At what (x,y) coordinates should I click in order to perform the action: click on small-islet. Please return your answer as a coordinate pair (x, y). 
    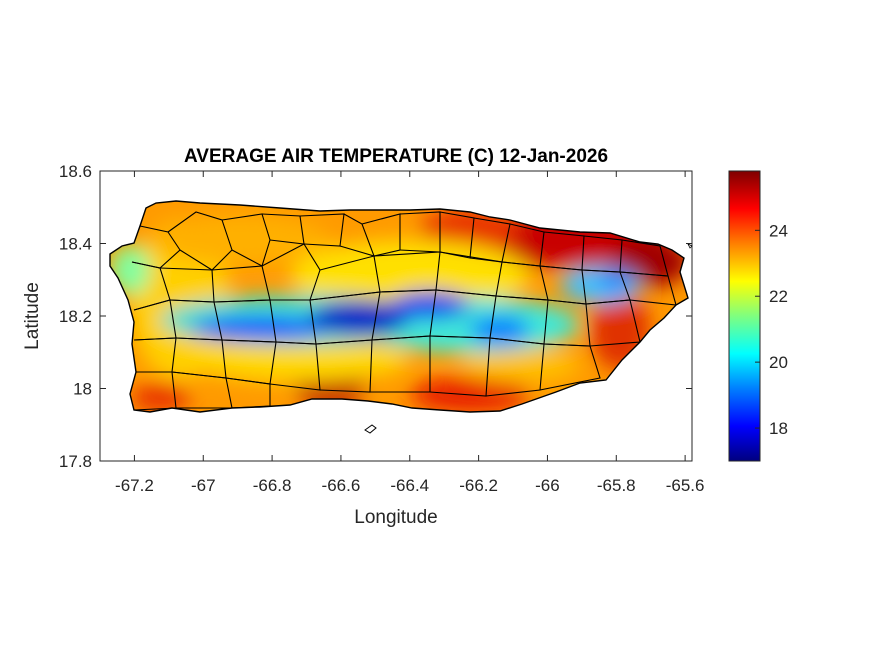
    Looking at the image, I should click on (690, 246).